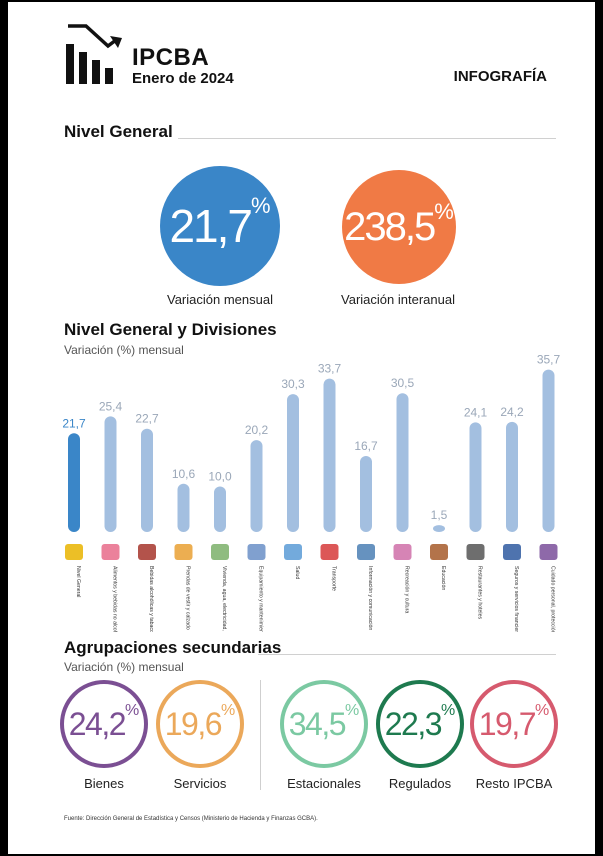 This screenshot has width=603, height=856. I want to click on mensual-value: 21,7, so click(211, 226).